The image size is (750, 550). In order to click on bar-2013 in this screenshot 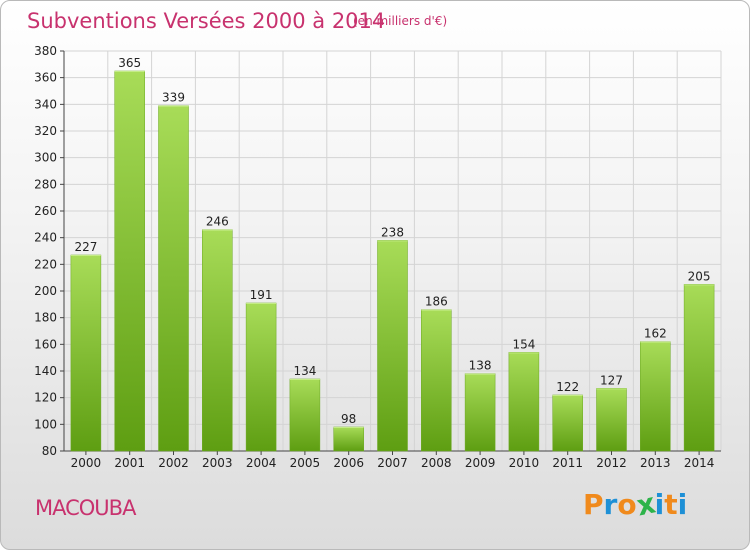, I will do `click(655, 396)`.